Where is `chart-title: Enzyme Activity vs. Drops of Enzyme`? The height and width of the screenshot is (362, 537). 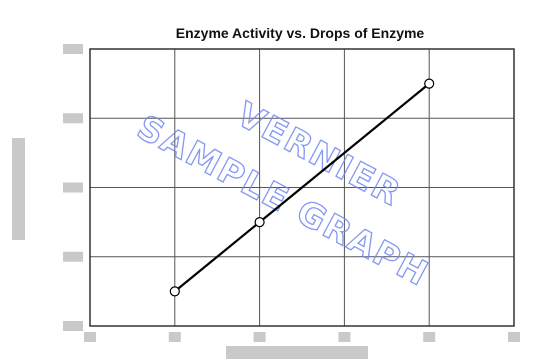 chart-title: Enzyme Activity vs. Drops of Enzyme is located at coordinates (300, 33).